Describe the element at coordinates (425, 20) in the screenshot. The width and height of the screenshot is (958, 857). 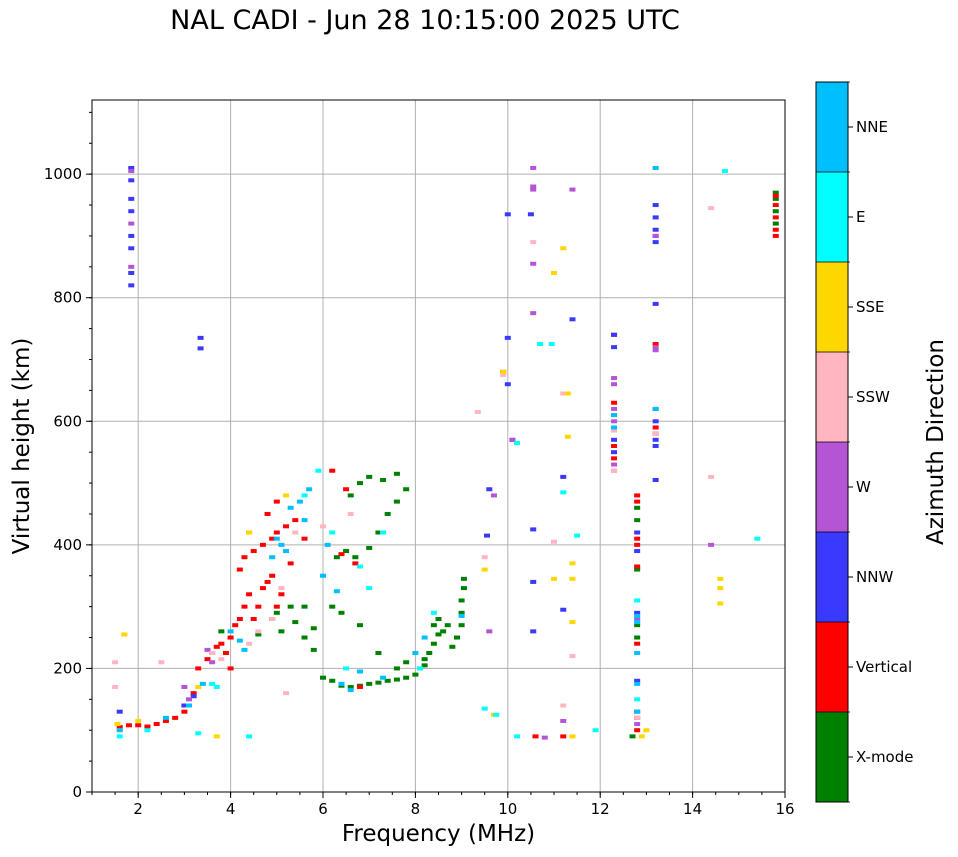
I see `chart-title: NAL CADI - Jun 28 10:15:00 2025 UTC` at that location.